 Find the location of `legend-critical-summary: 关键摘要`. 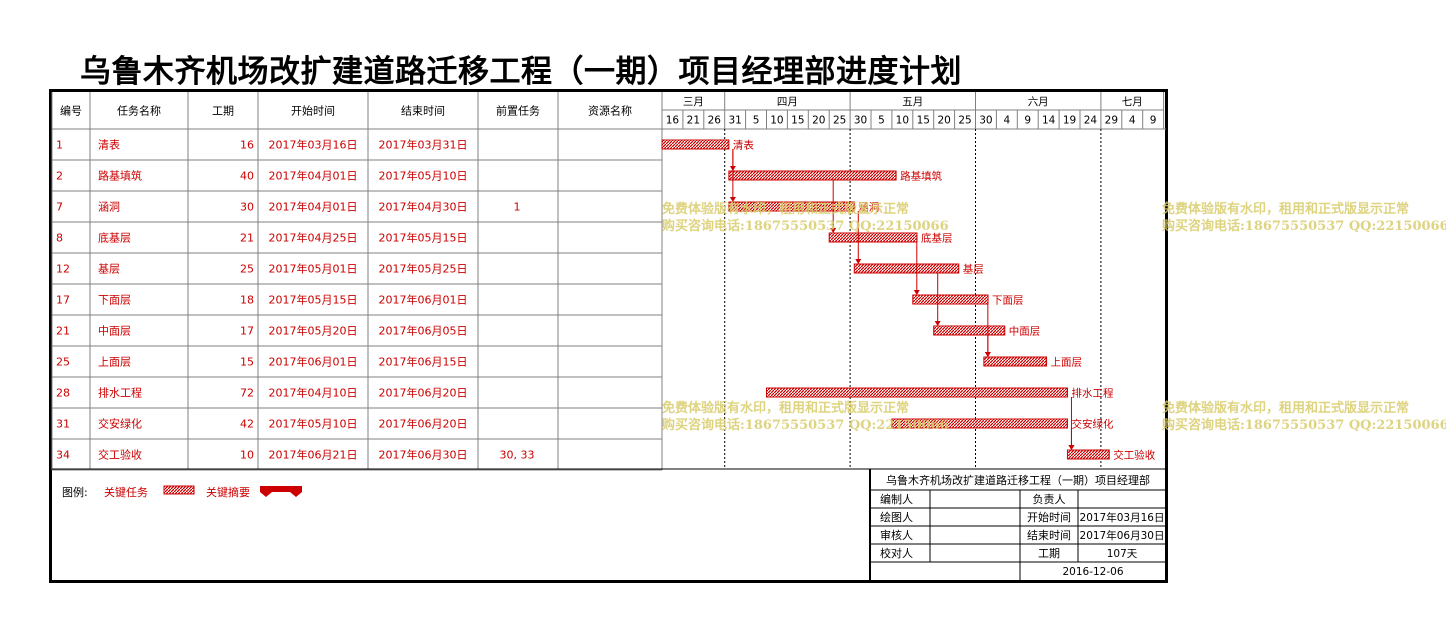

legend-critical-summary: 关键摘要 is located at coordinates (228, 492).